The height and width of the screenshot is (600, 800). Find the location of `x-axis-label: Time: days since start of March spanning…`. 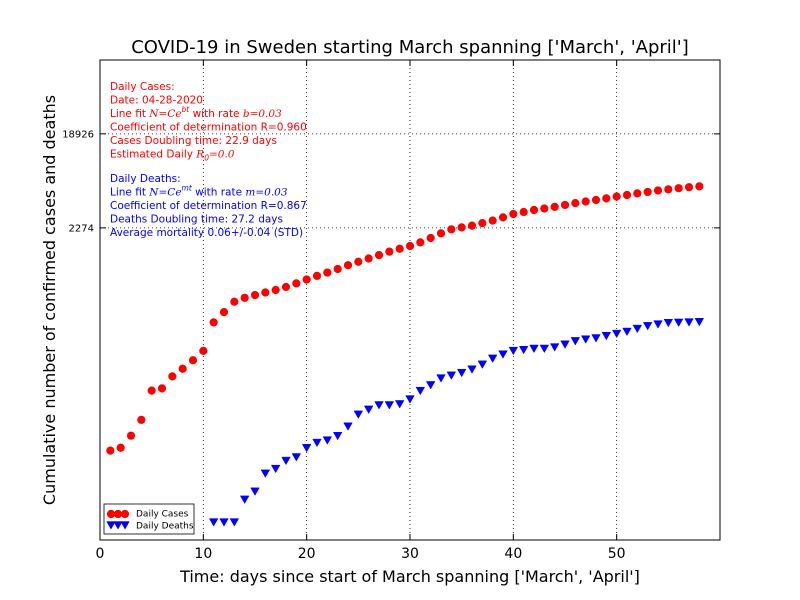

x-axis-label: Time: days since start of March spanning… is located at coordinates (409, 576).